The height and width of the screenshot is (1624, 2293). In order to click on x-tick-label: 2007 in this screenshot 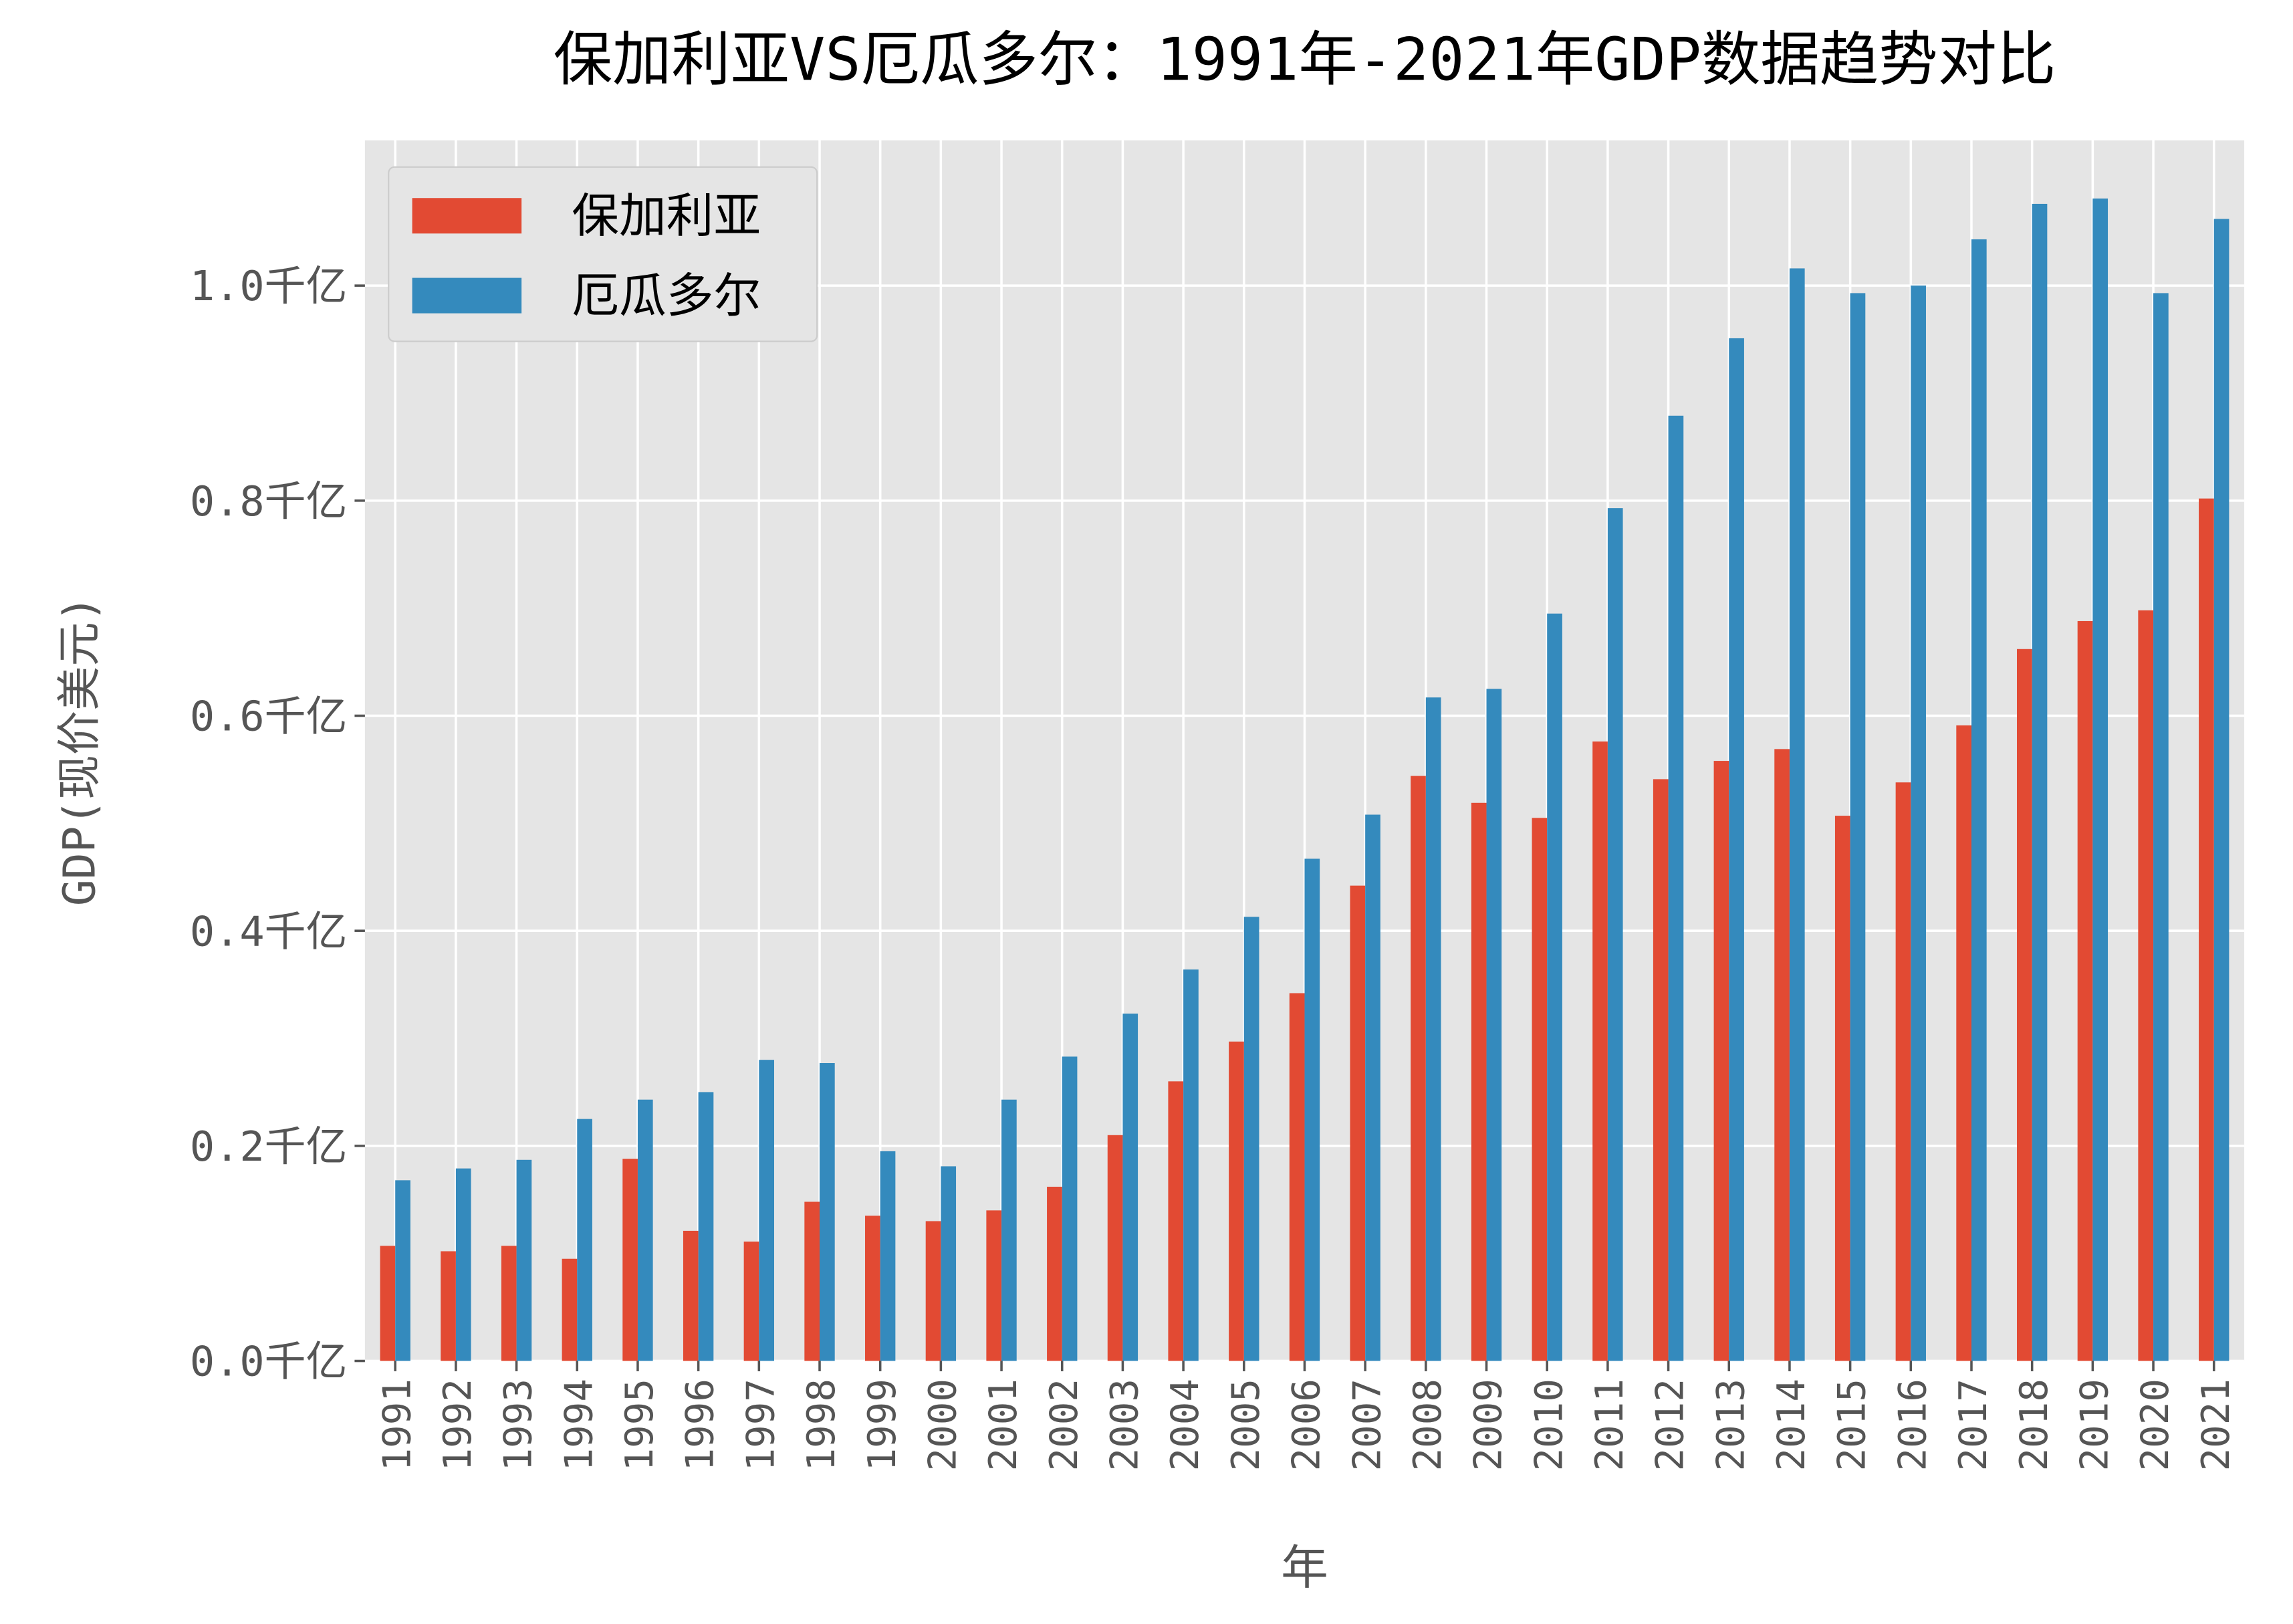, I will do `click(1366, 1425)`.